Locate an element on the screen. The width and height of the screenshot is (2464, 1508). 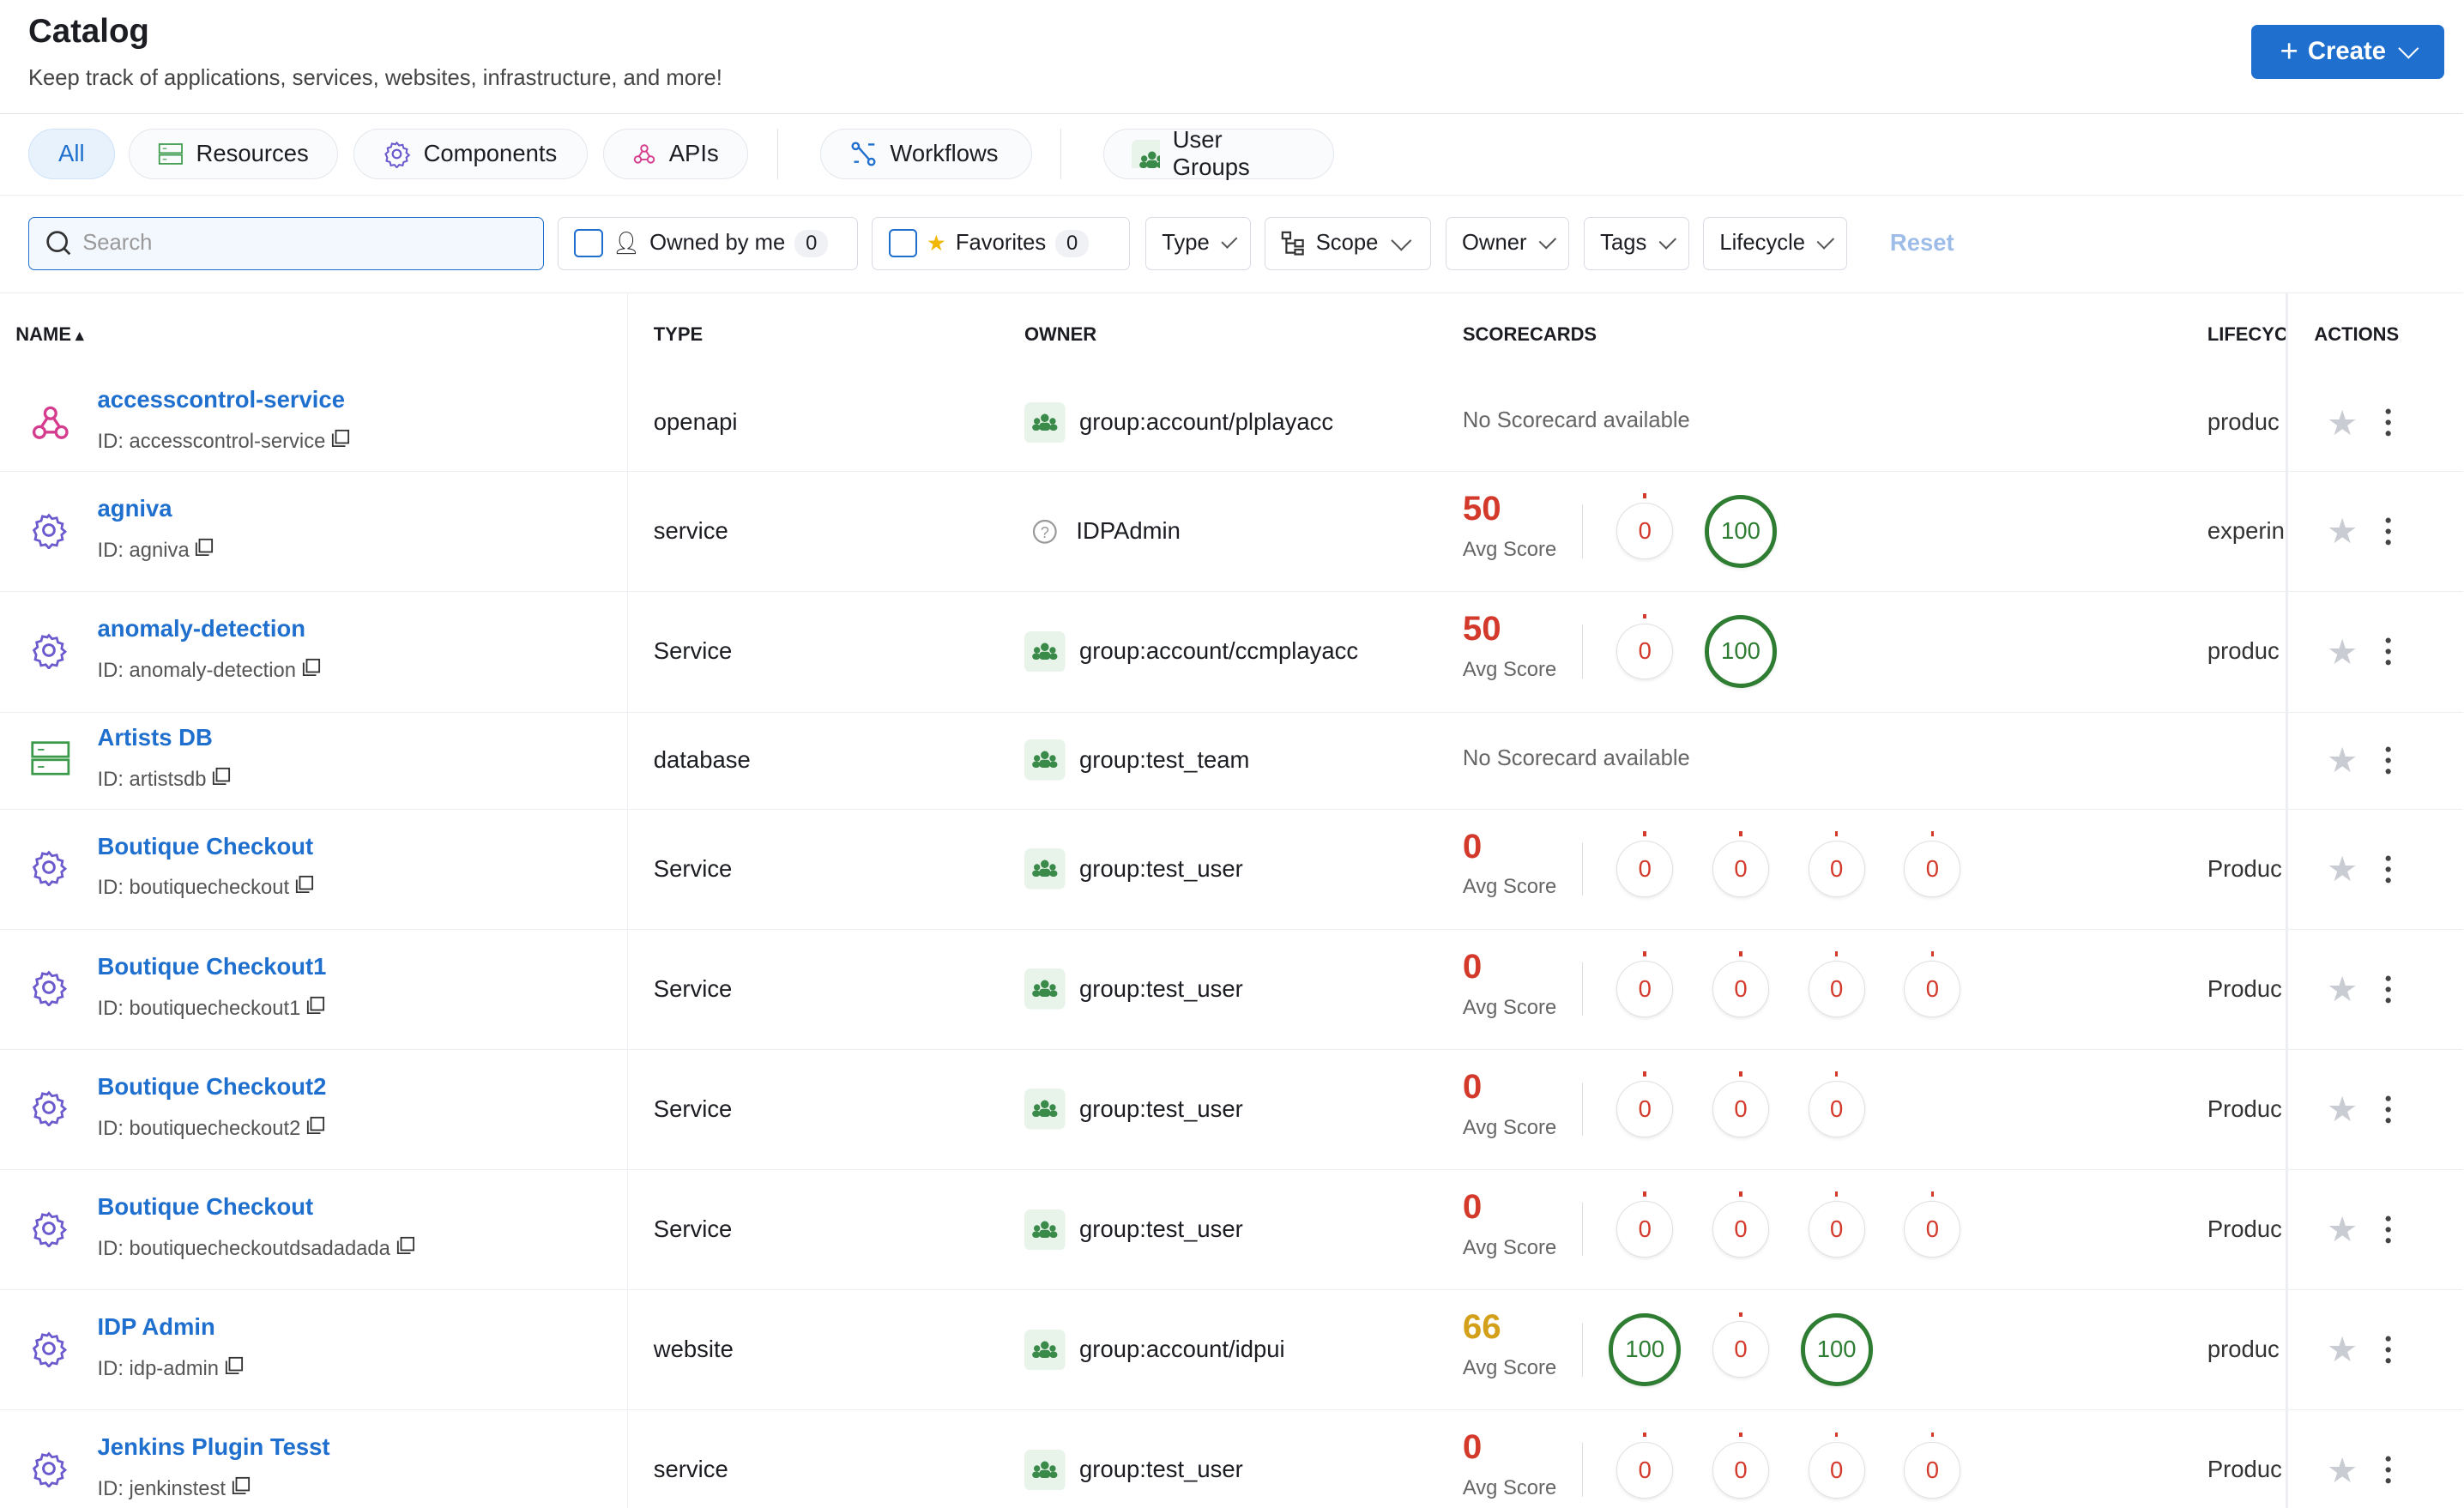
tab: User Groups is located at coordinates (1218, 153).